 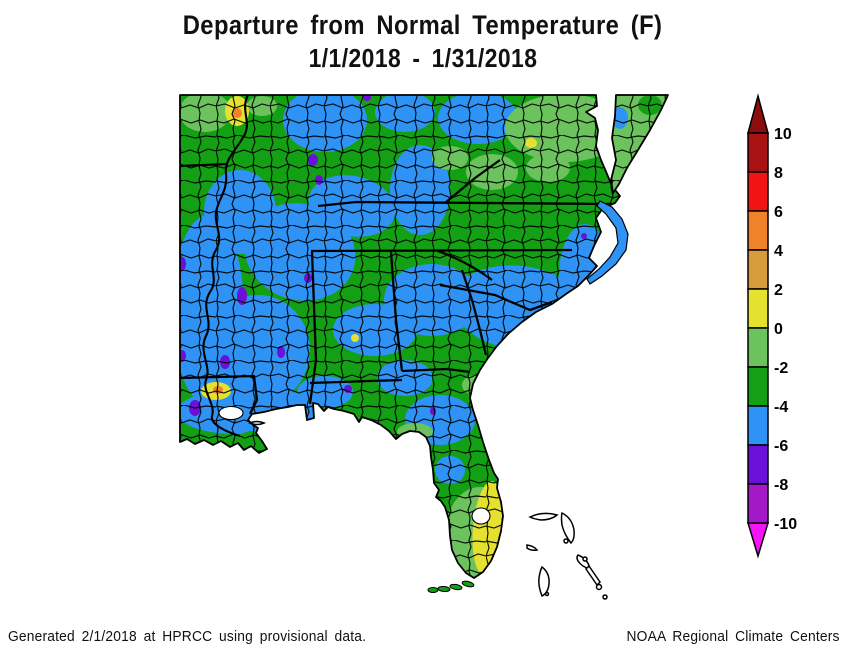 I want to click on bahamas-islands, so click(x=567, y=555).